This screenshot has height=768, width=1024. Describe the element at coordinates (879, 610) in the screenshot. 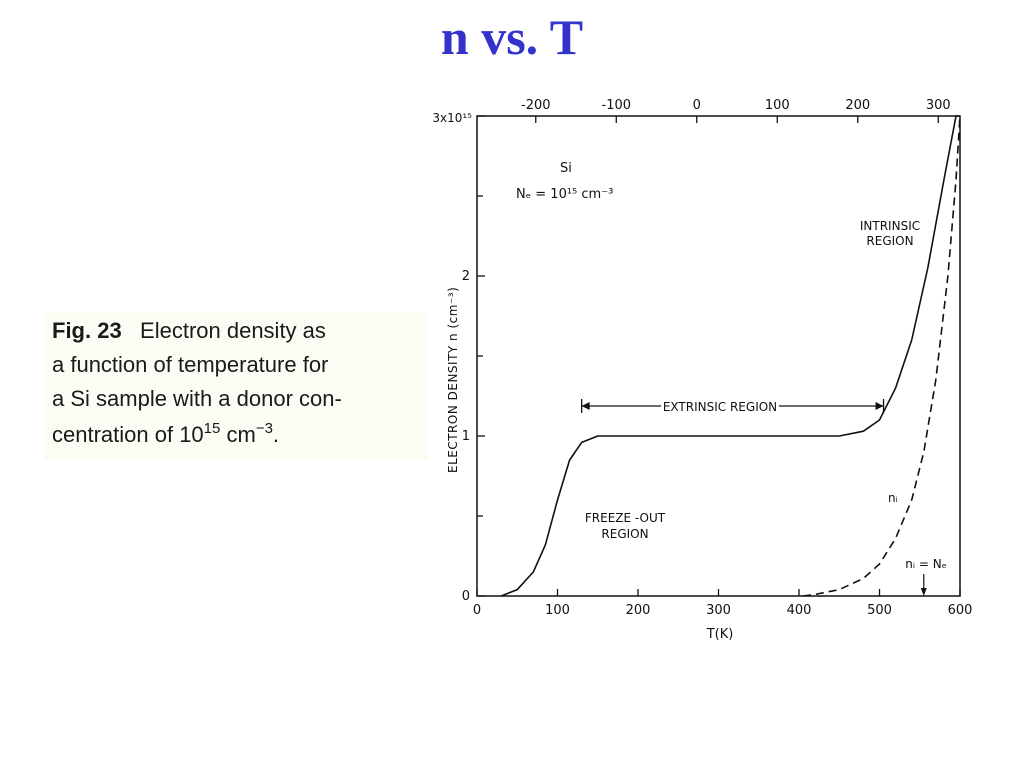

I see `x-tick-label: 500` at that location.